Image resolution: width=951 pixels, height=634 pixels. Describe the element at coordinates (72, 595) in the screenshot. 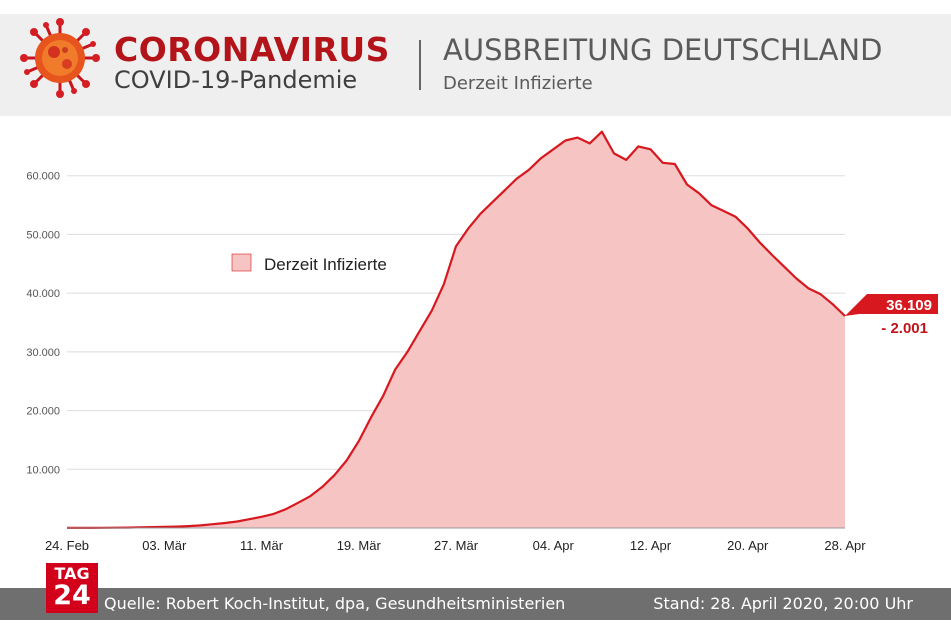

I see `logo-line2: 24` at that location.